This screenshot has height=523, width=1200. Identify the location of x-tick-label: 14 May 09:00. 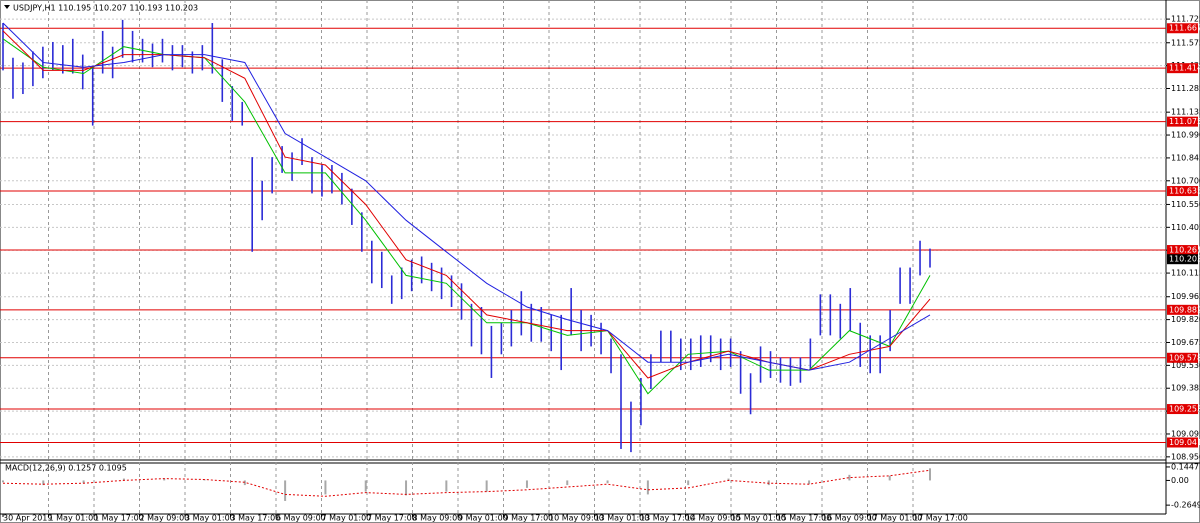
(713, 518).